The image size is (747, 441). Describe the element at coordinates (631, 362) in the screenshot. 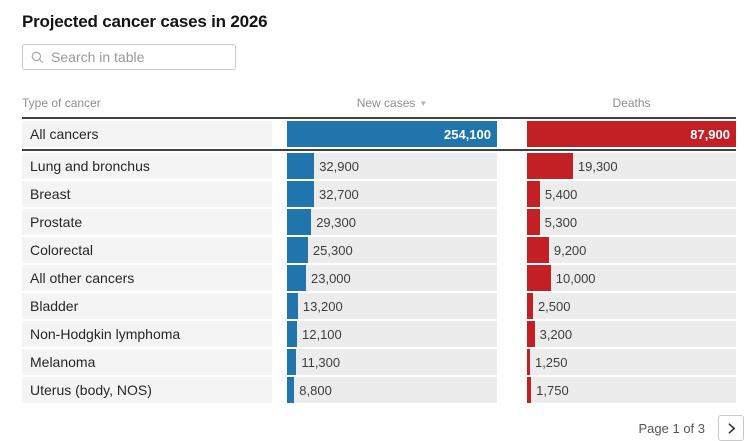

I see `deaths-cell: 1,250` at that location.